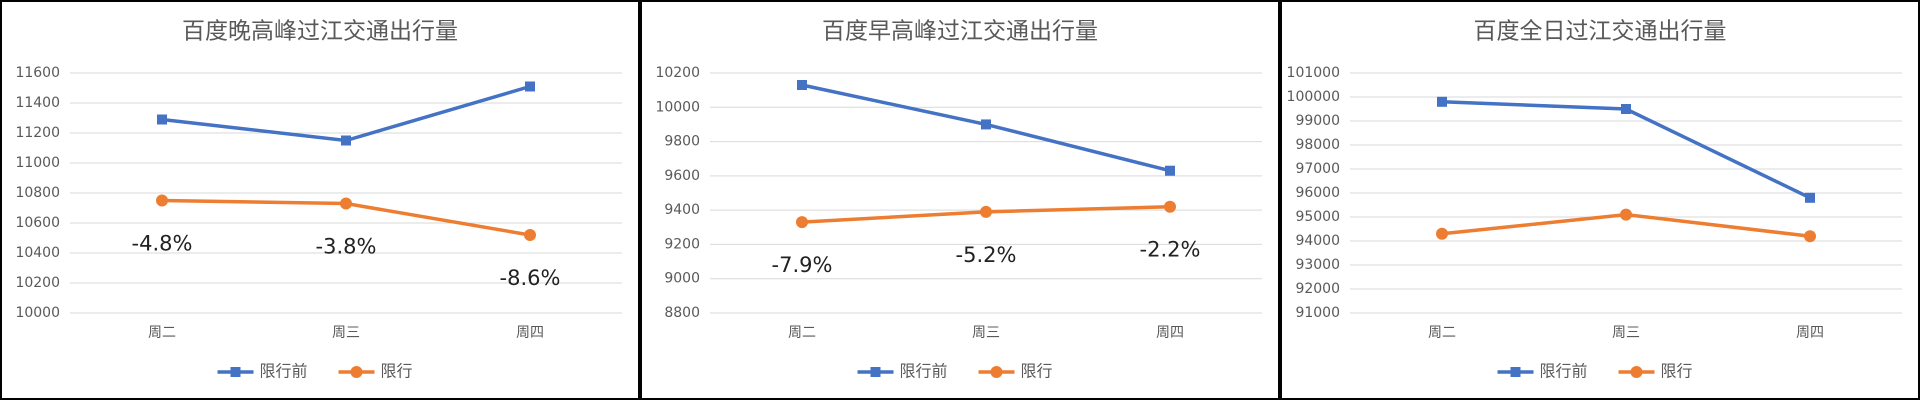  Describe the element at coordinates (530, 278) in the screenshot. I see `annotation: -8.6%` at that location.